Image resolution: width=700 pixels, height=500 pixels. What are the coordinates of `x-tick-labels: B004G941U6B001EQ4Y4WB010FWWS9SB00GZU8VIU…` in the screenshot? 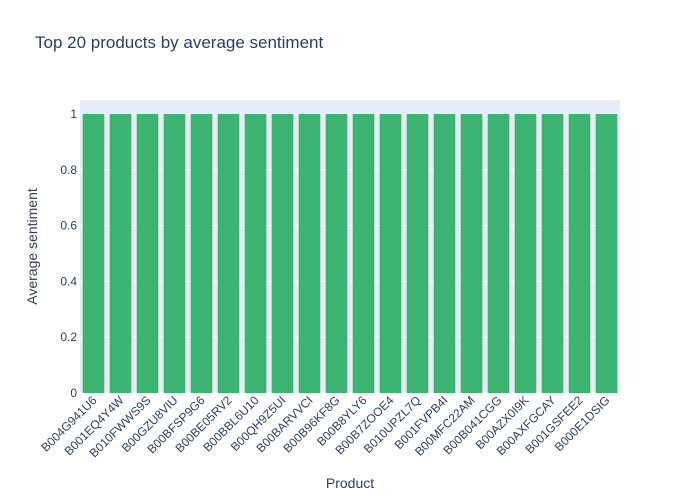 It's located at (325, 426).